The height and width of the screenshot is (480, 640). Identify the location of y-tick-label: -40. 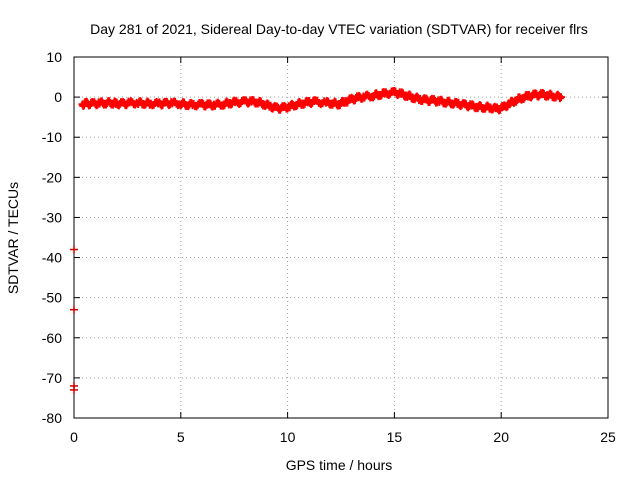
(52, 258).